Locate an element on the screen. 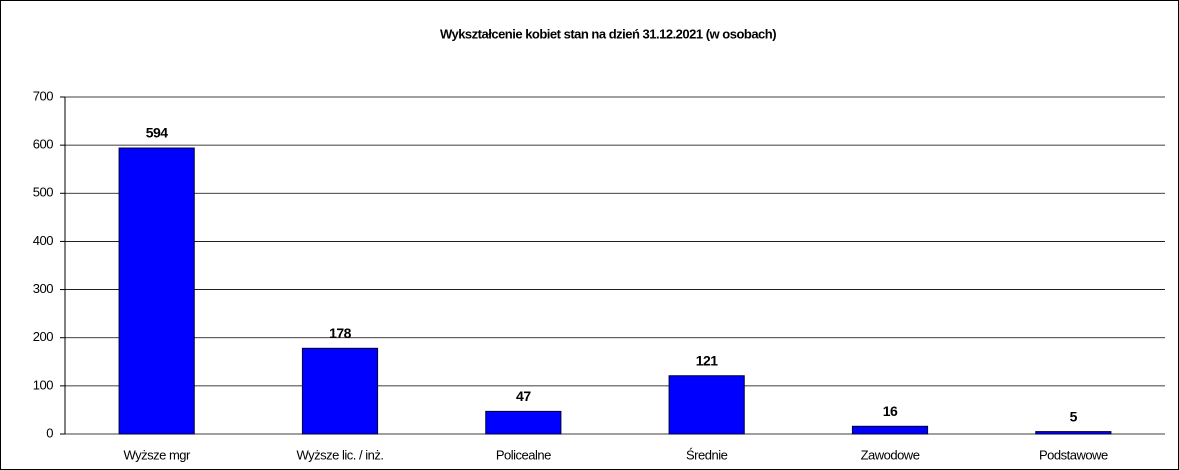 The width and height of the screenshot is (1179, 470). y-tick-label: 500 is located at coordinates (43, 192).